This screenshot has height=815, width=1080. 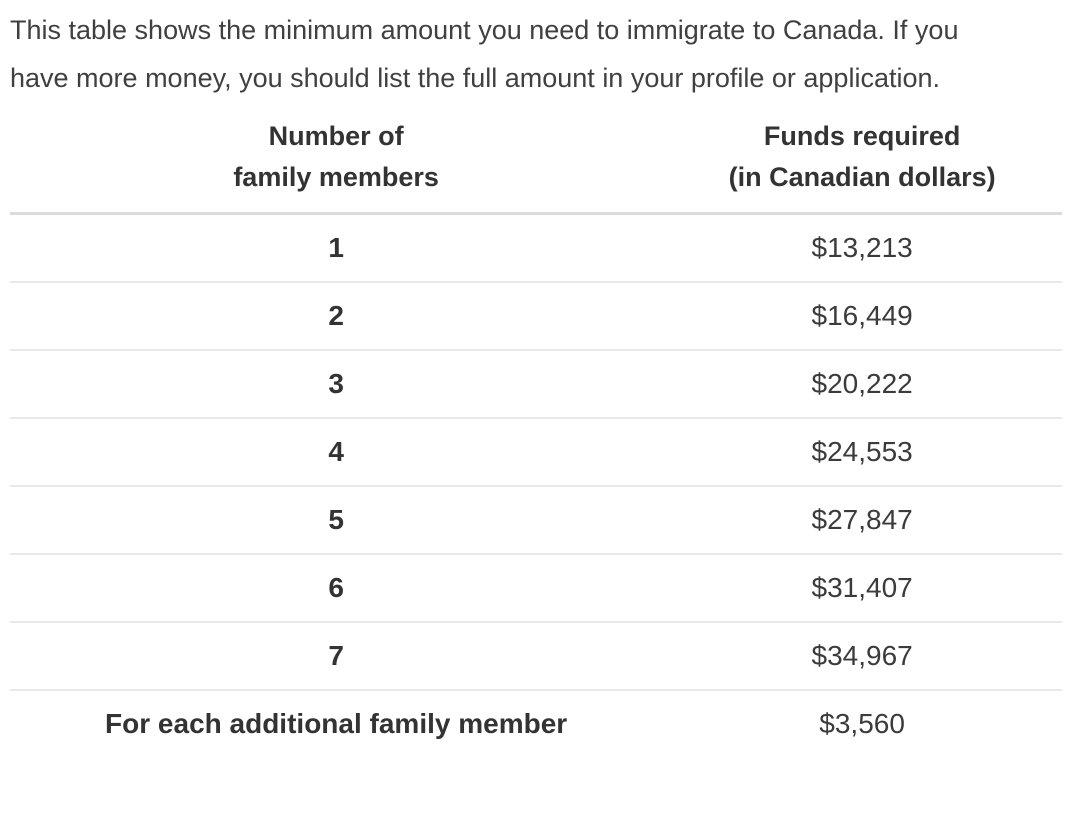 I want to click on table-row: 3 $20,222, so click(x=536, y=385).